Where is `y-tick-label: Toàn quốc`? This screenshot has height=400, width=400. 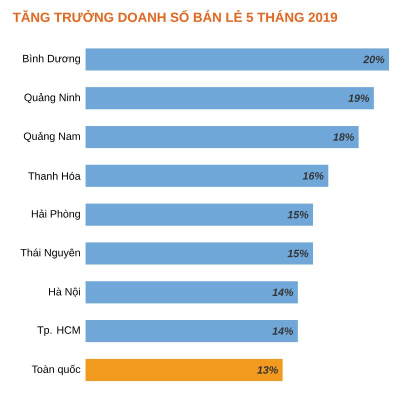 y-tick-label: Toàn quốc is located at coordinates (56, 370).